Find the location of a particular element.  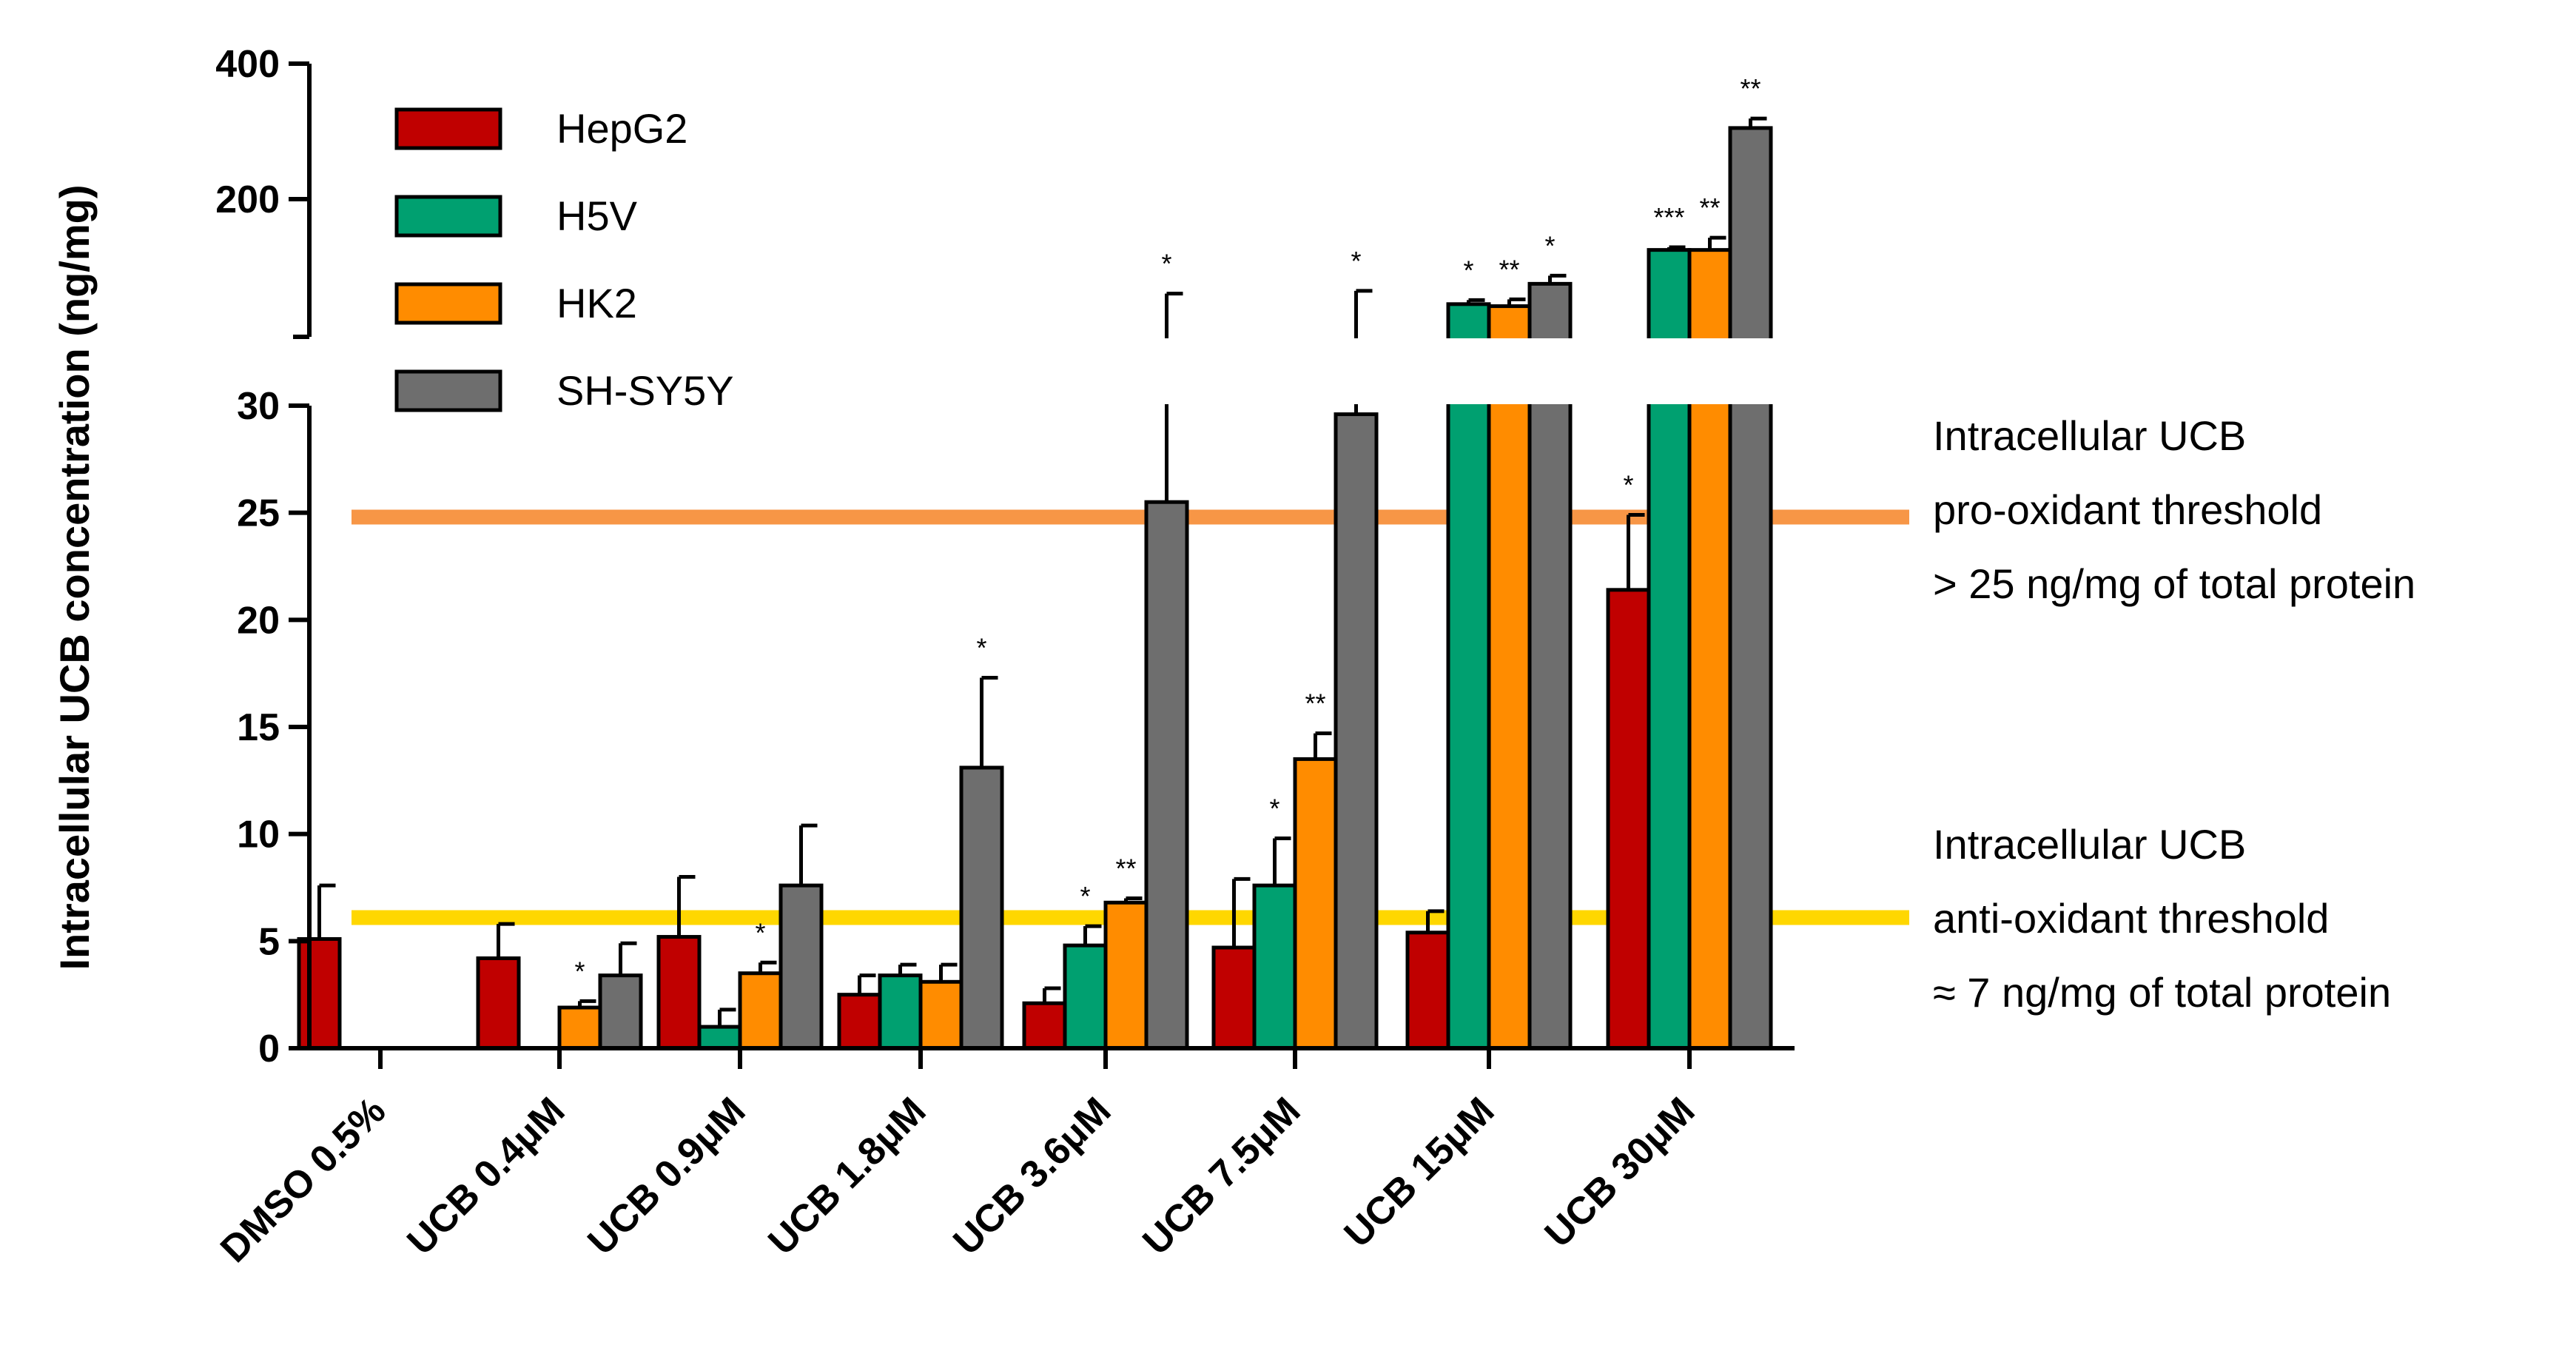

y-tick-label: 15 is located at coordinates (258, 727).